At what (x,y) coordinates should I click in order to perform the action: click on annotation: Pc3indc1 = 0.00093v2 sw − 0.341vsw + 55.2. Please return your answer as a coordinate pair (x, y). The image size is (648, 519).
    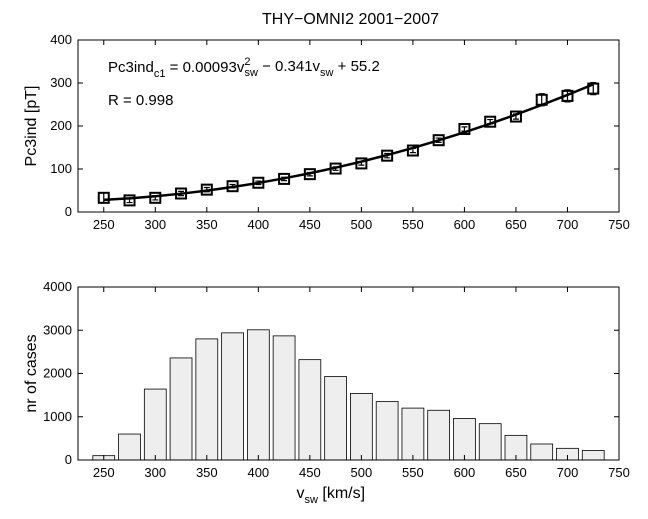
    Looking at the image, I should click on (244, 68).